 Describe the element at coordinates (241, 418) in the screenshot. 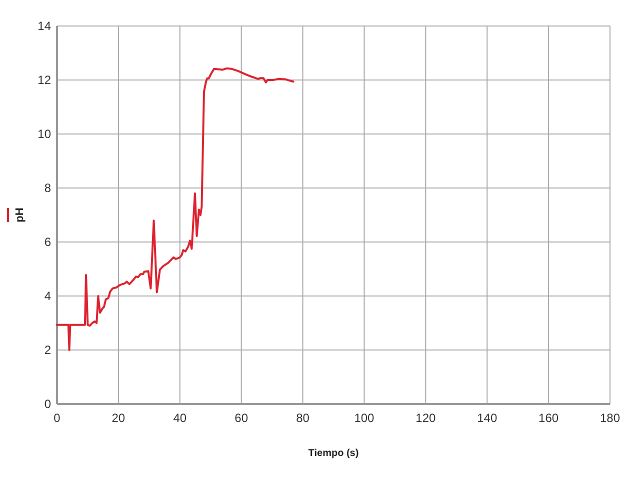

I see `x-tick-label: 60` at that location.